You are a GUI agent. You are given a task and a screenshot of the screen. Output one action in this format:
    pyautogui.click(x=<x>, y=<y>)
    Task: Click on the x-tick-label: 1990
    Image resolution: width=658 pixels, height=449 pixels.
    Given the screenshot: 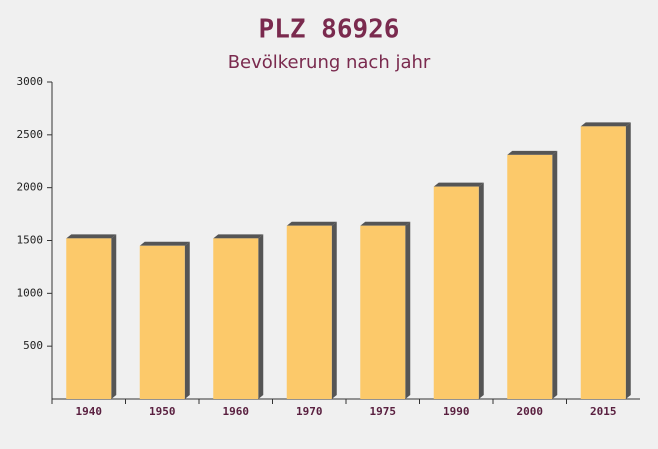 What is the action you would take?
    pyautogui.click(x=456, y=411)
    